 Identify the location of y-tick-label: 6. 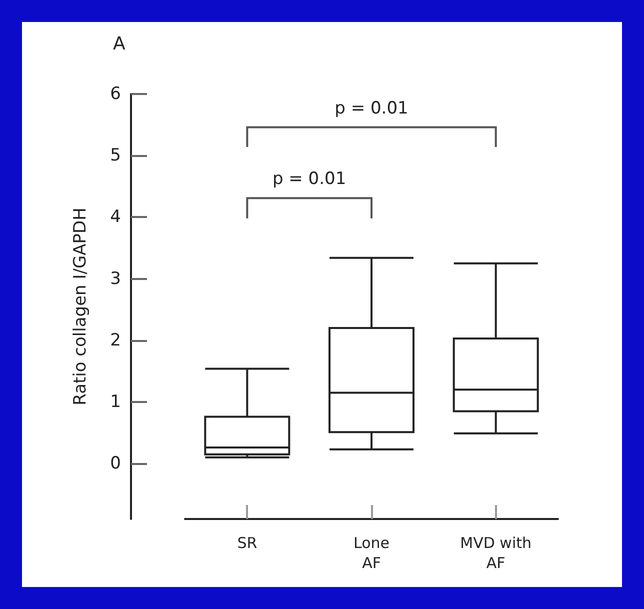
(115, 94).